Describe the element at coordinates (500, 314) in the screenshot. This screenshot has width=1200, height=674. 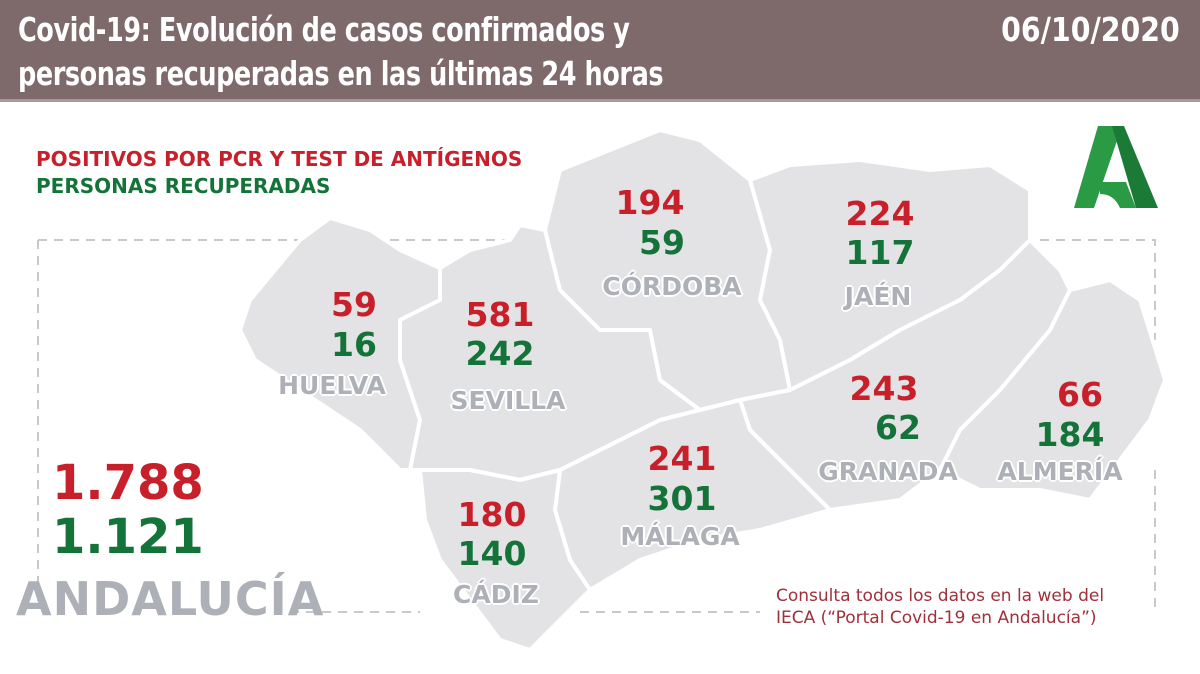
I see `sevilla-positives: 581` at that location.